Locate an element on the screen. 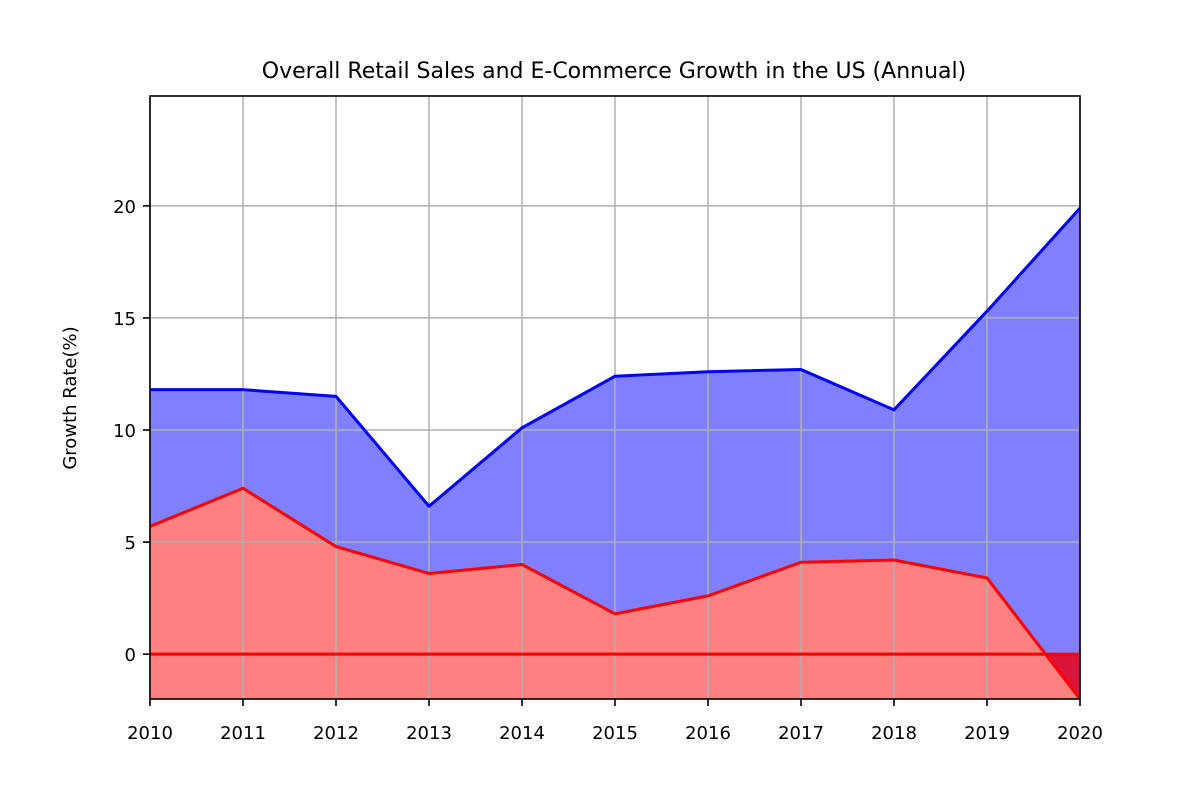  x-tick-label: 2011 is located at coordinates (243, 733).